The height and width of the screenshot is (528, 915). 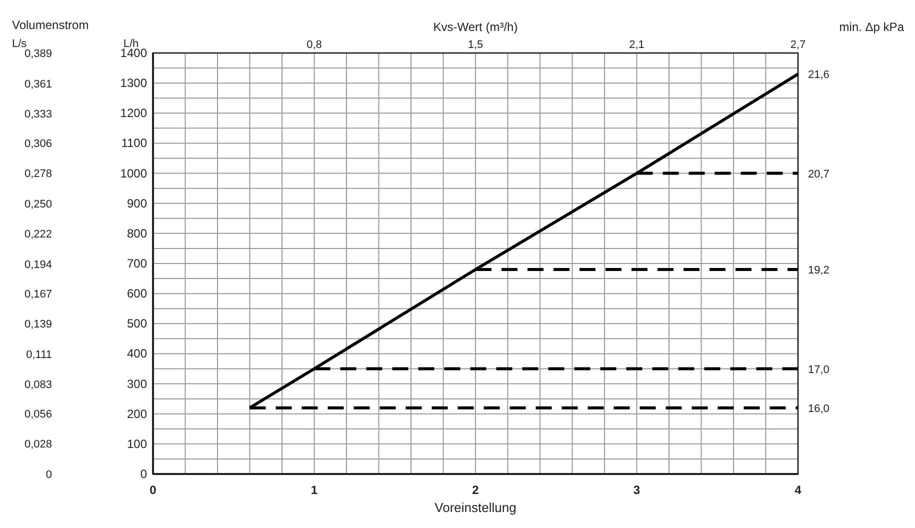 What do you see at coordinates (137, 383) in the screenshot?
I see `y-tick-label: 300` at bounding box center [137, 383].